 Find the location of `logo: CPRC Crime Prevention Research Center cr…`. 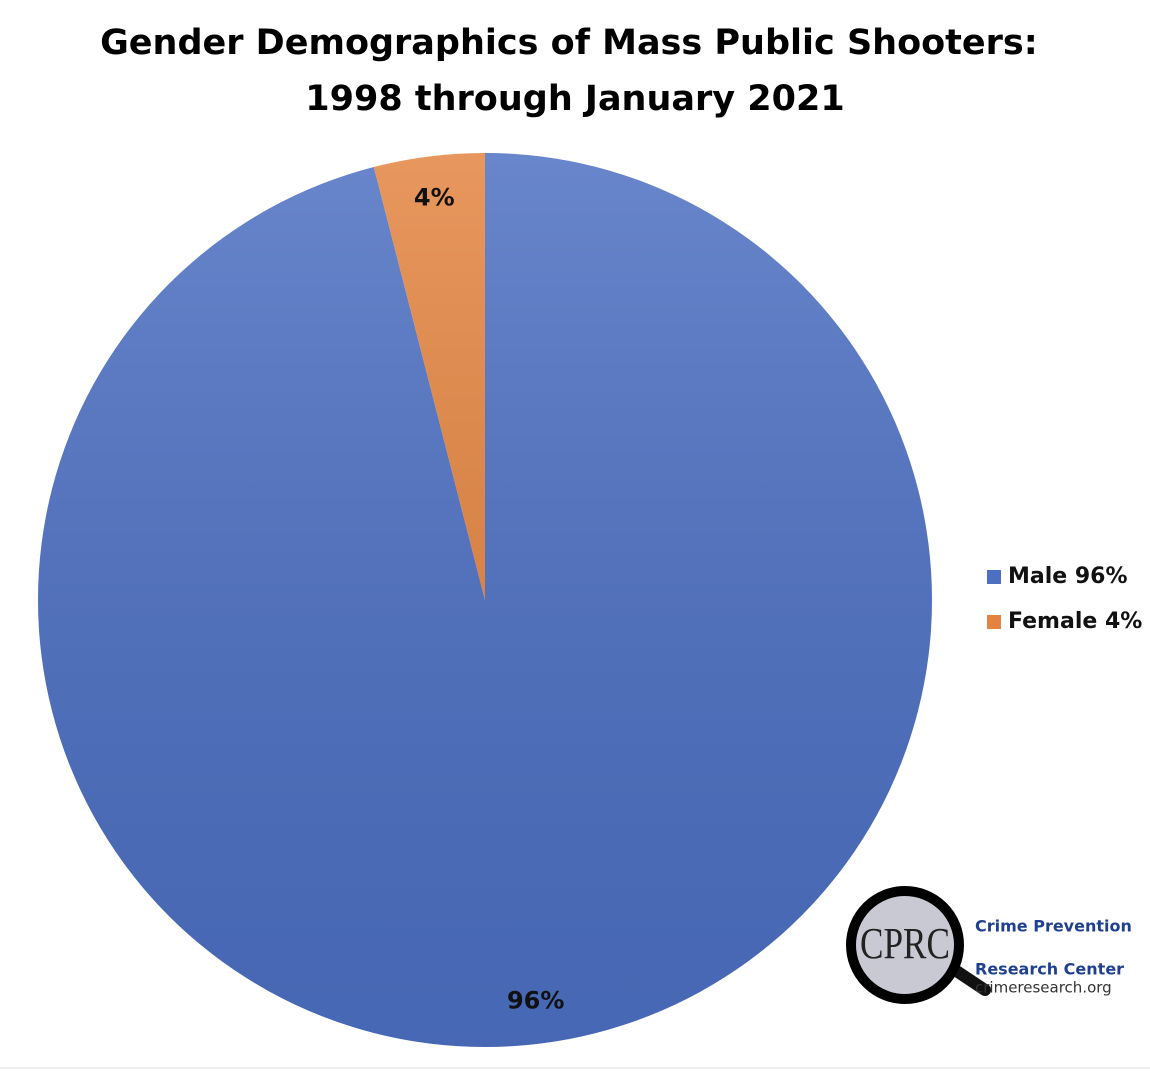

logo: CPRC Crime Prevention Research Center cr… is located at coordinates (989, 945).